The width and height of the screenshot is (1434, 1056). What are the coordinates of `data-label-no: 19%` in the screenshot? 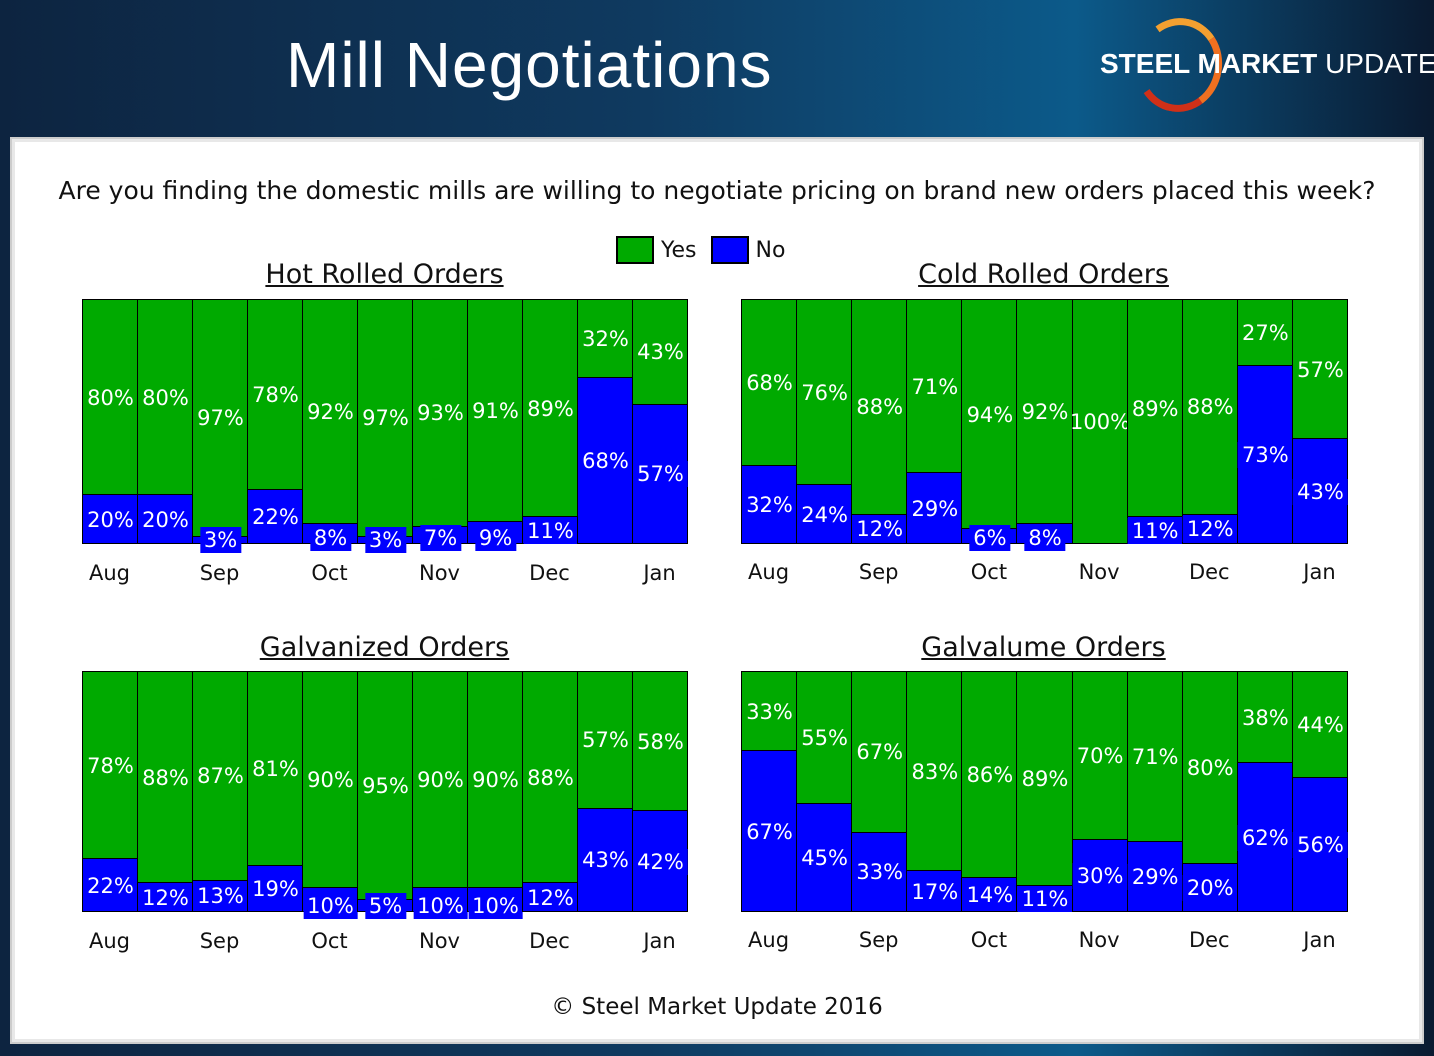 It's located at (275, 889).